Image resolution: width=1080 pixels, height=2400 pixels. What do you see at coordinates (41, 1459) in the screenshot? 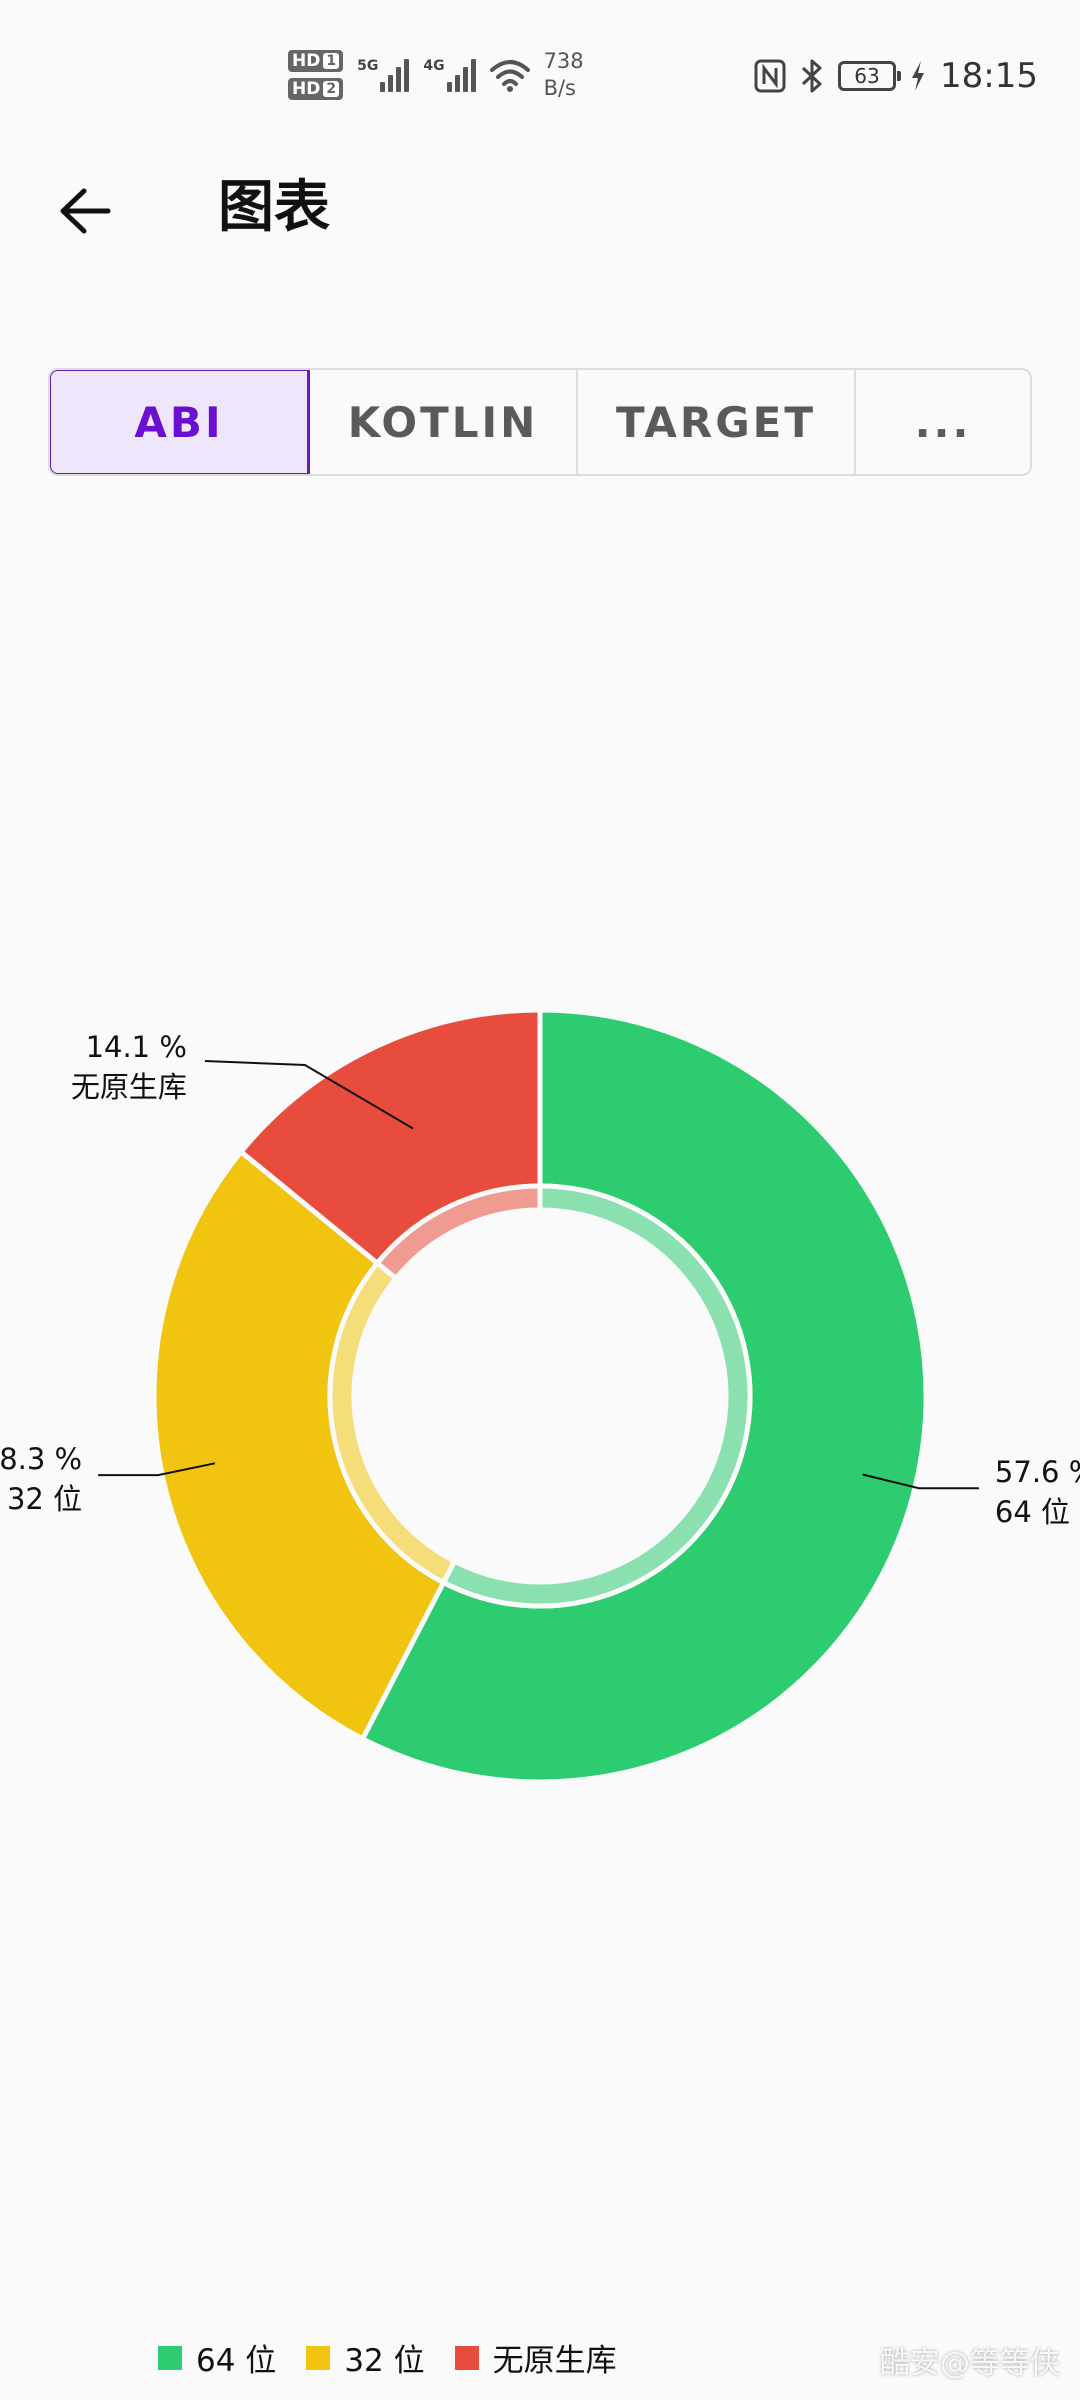
I see `slice-percent-label-32bit: 28.3 %` at bounding box center [41, 1459].